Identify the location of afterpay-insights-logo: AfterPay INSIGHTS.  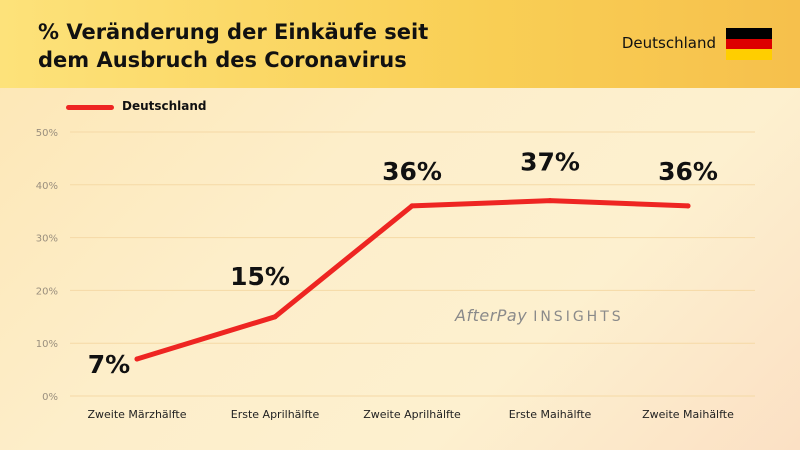
(539, 315).